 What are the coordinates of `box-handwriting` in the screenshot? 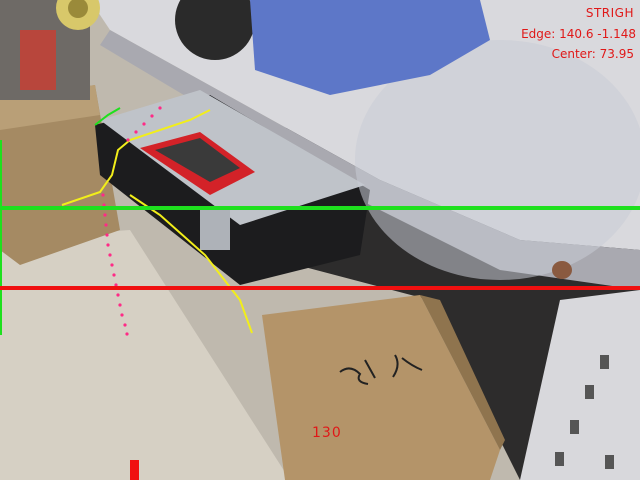 It's located at (381, 369).